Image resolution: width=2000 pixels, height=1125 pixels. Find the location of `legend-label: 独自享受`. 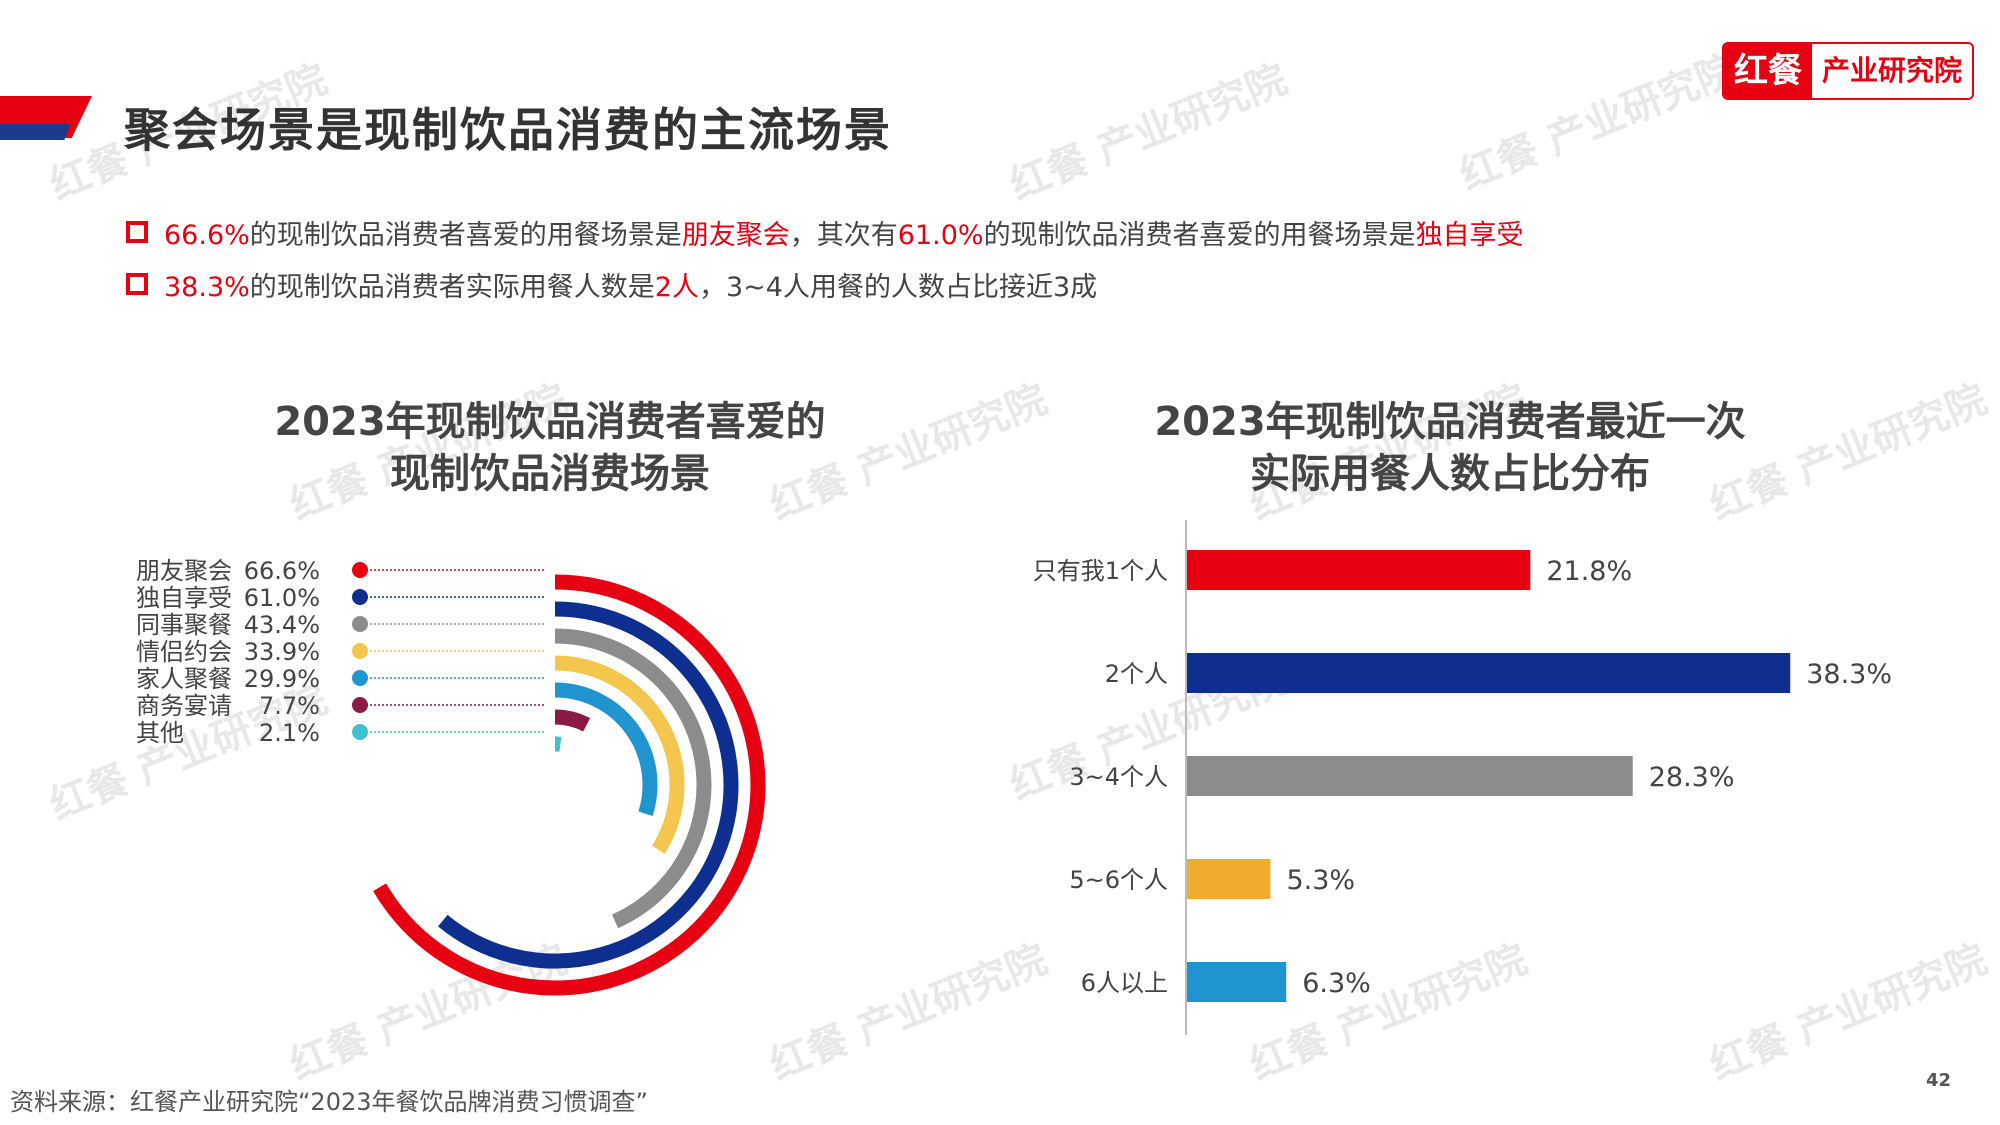

legend-label: 独自享受 is located at coordinates (184, 598).